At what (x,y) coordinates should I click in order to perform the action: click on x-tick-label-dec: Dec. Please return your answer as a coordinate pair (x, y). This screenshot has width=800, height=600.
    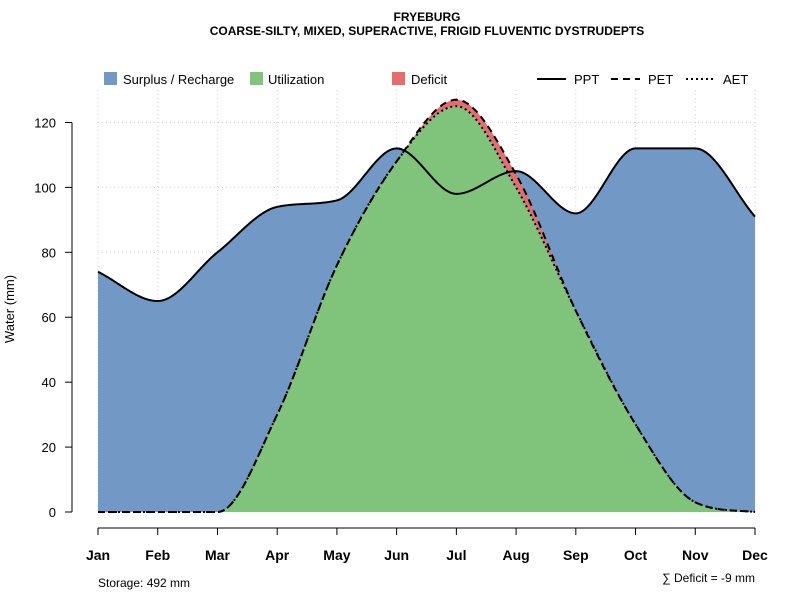
    Looking at the image, I should click on (755, 555).